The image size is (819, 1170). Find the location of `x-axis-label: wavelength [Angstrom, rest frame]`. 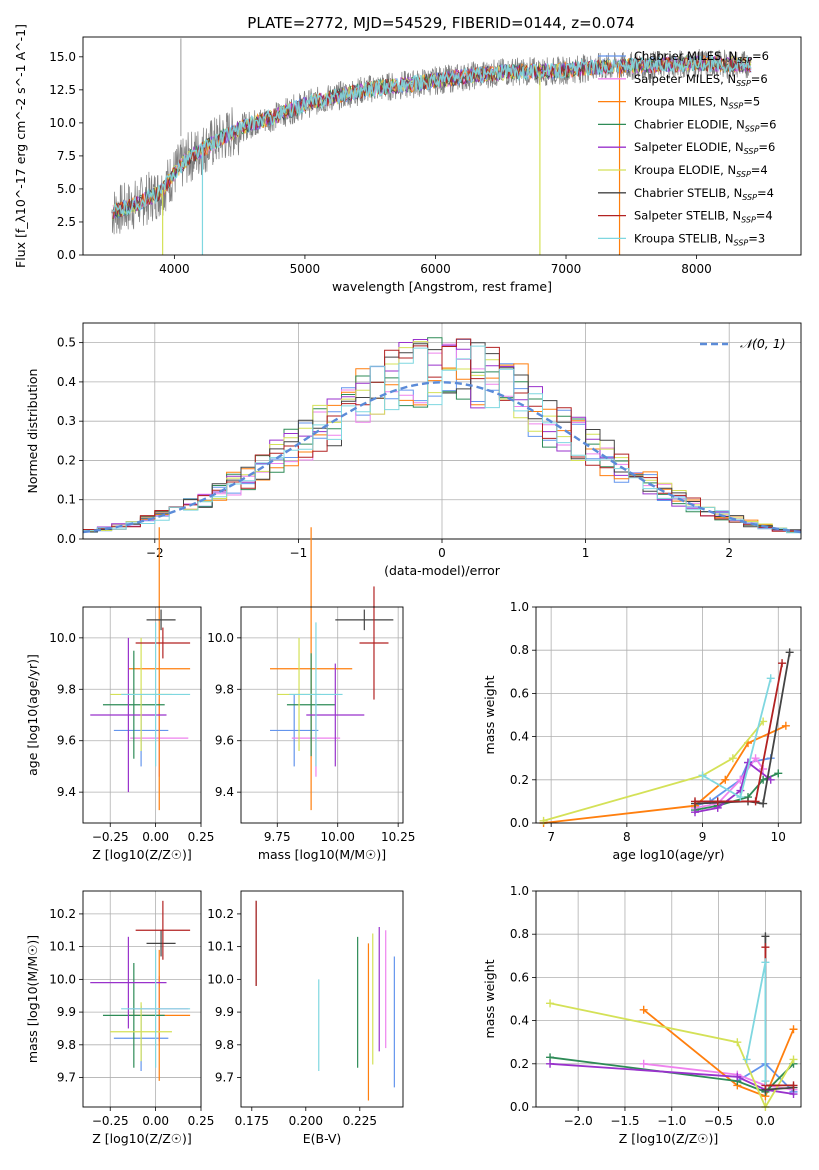

x-axis-label: wavelength [Angstrom, rest frame] is located at coordinates (442, 286).